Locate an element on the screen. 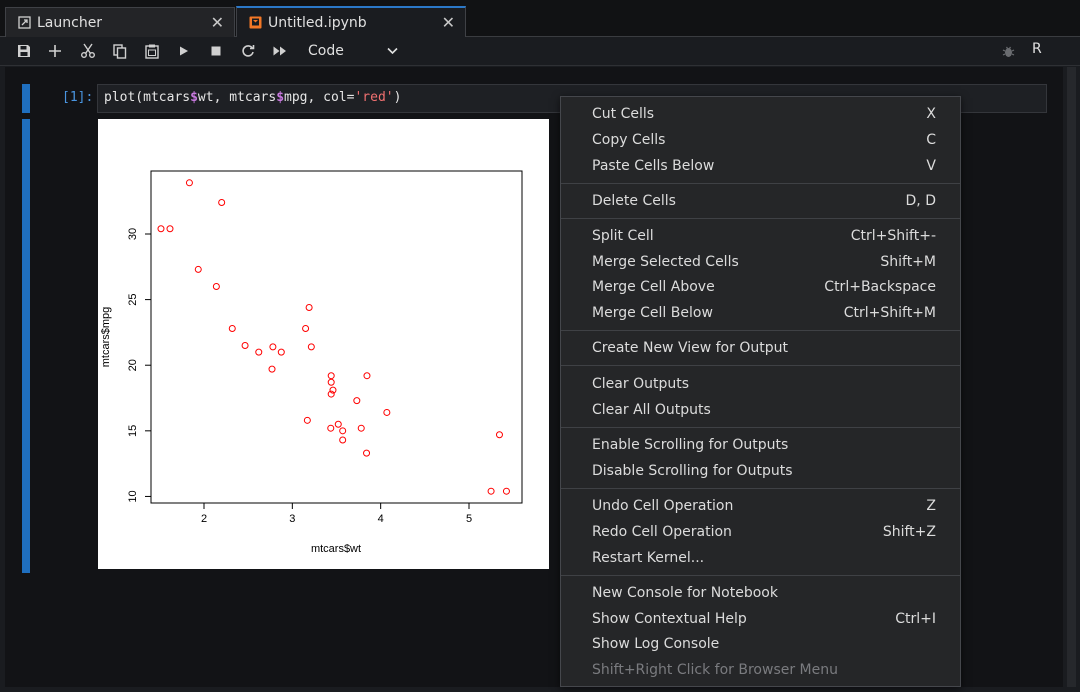  menu-item: Split Cell Ctrl+Shift+- is located at coordinates (760, 237).